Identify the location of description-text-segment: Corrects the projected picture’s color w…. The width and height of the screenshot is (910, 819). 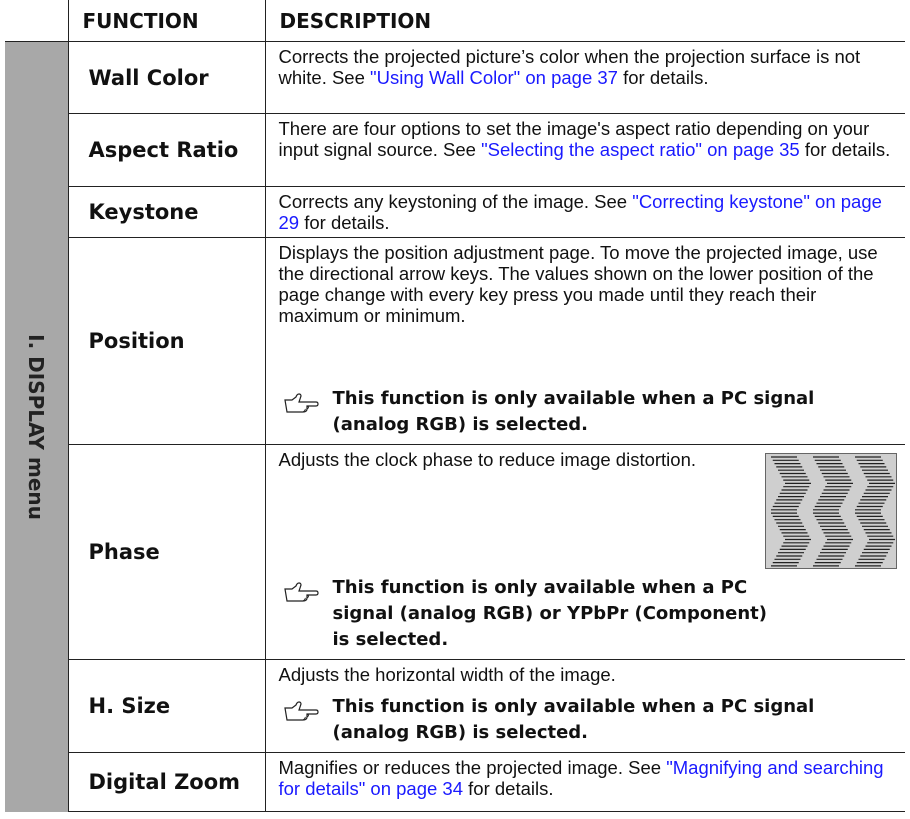
(569, 67).